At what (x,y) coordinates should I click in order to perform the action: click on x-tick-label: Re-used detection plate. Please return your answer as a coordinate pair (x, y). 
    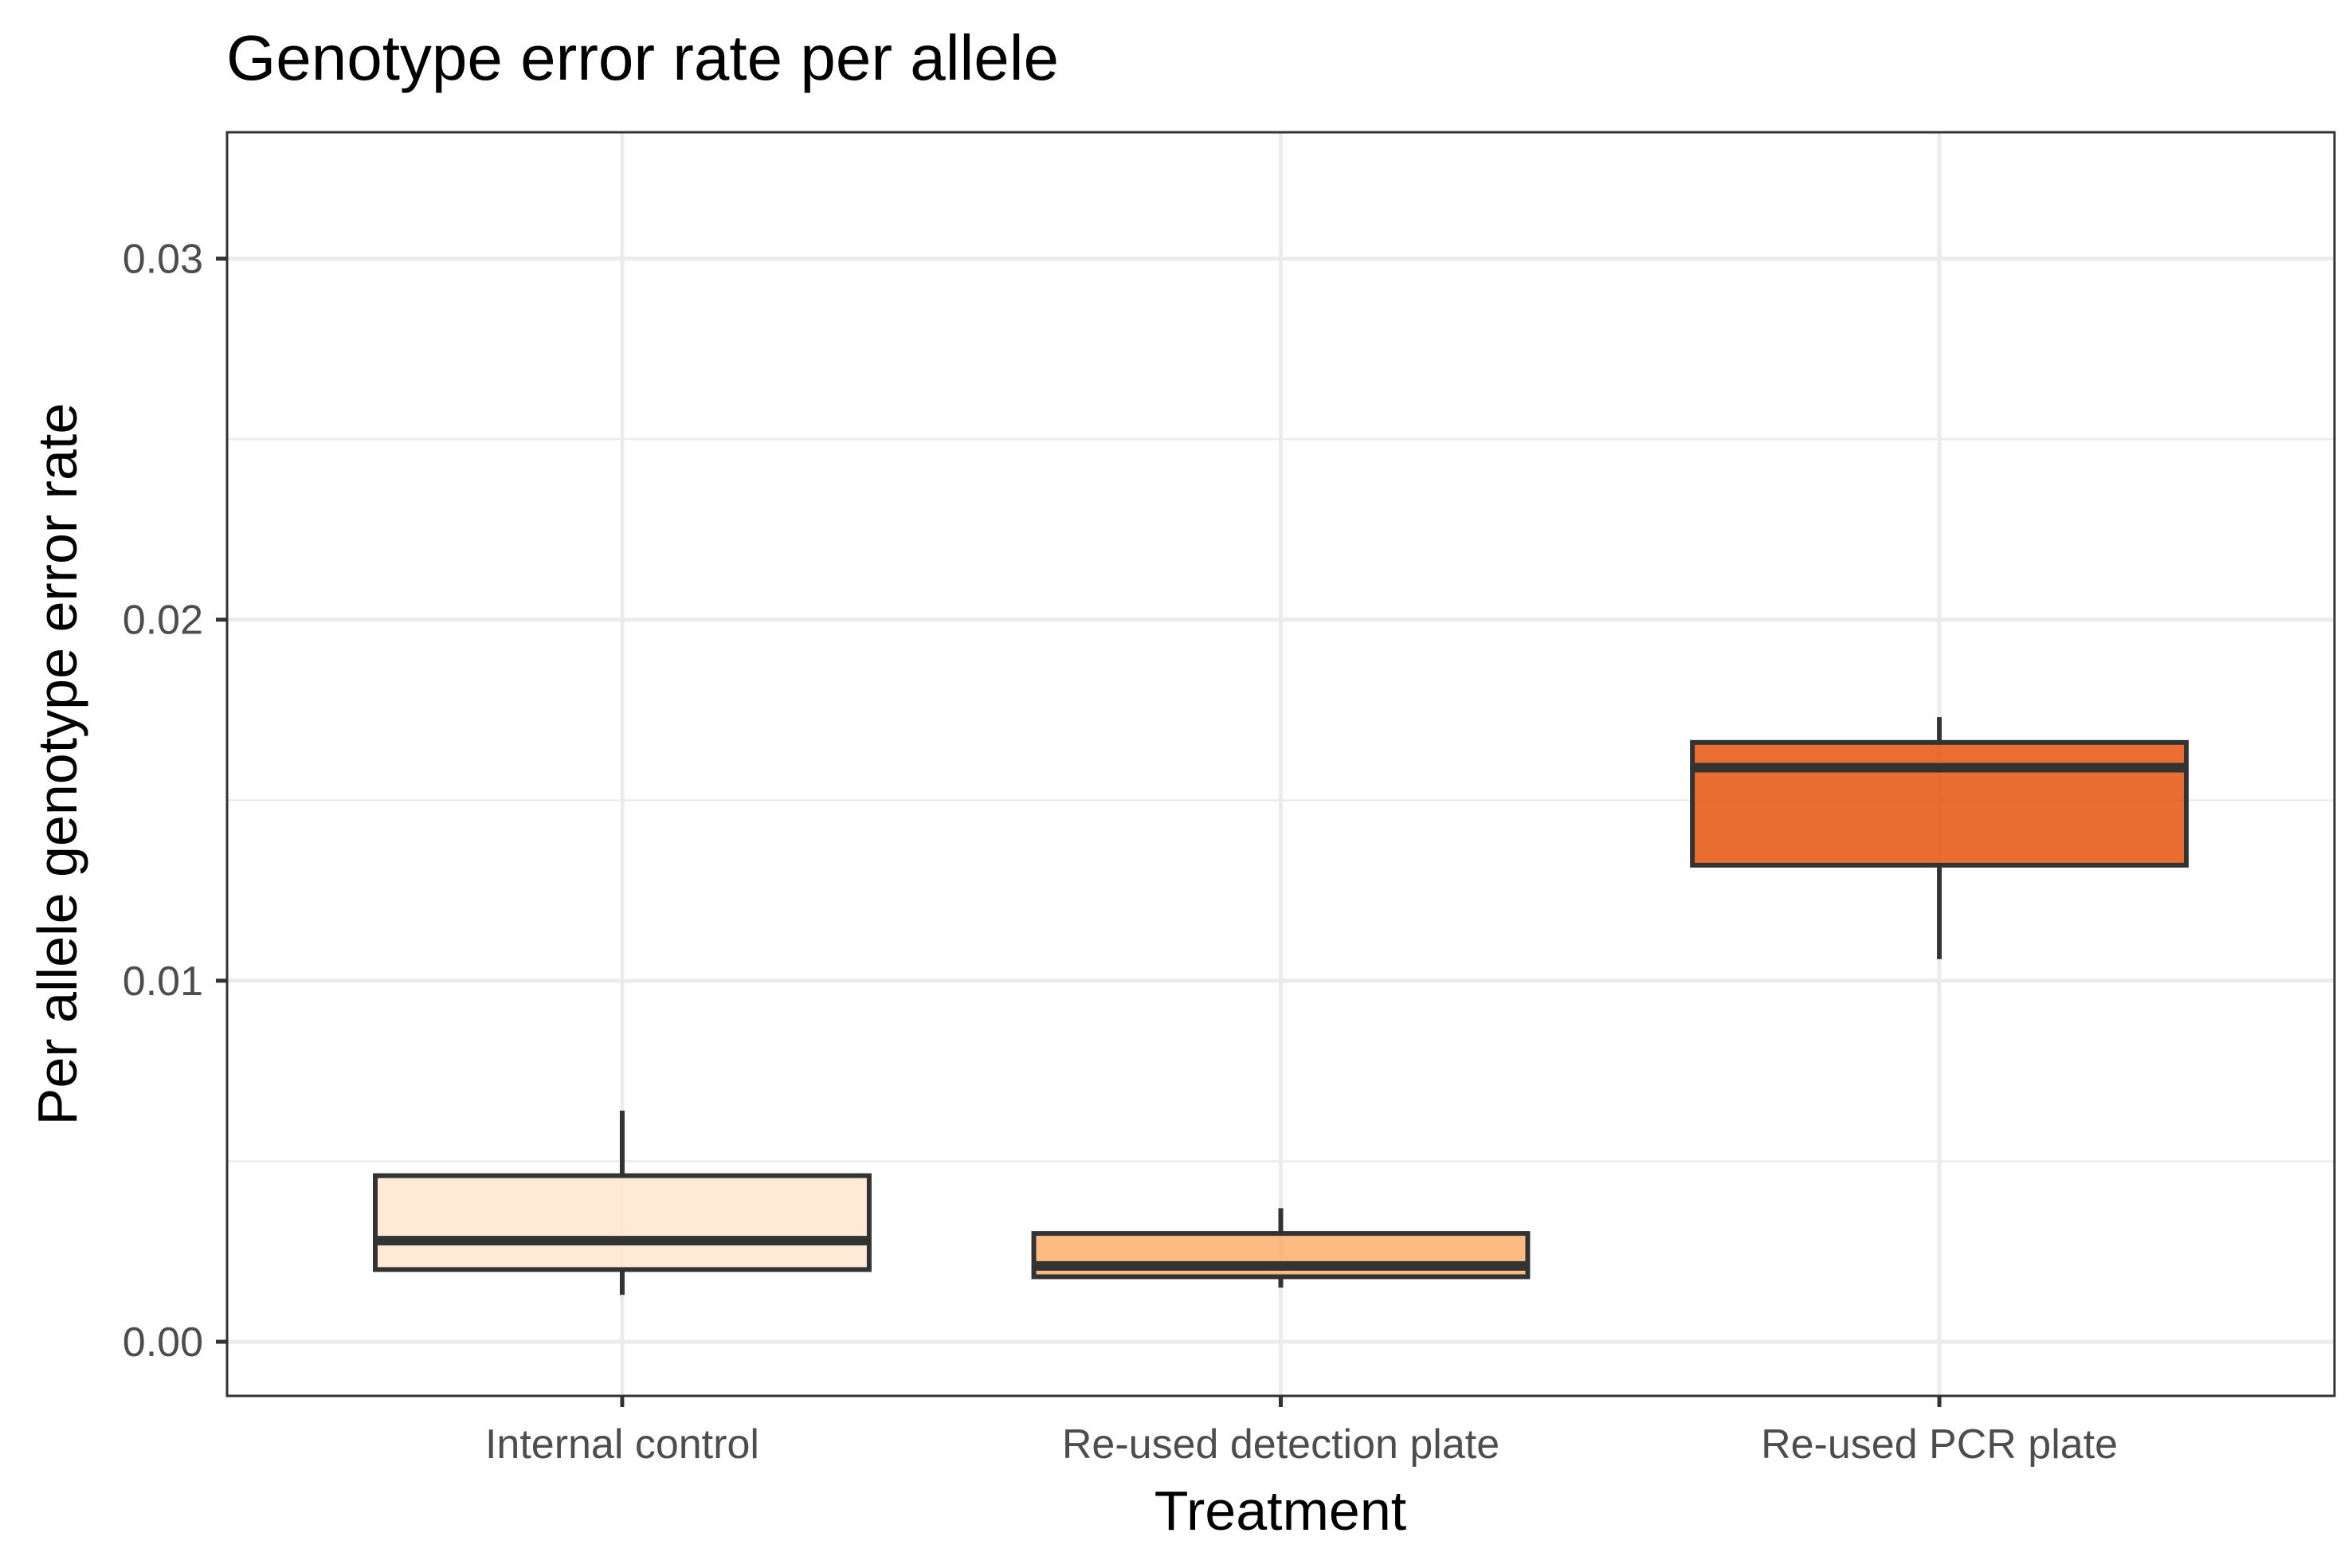
    Looking at the image, I should click on (1280, 1444).